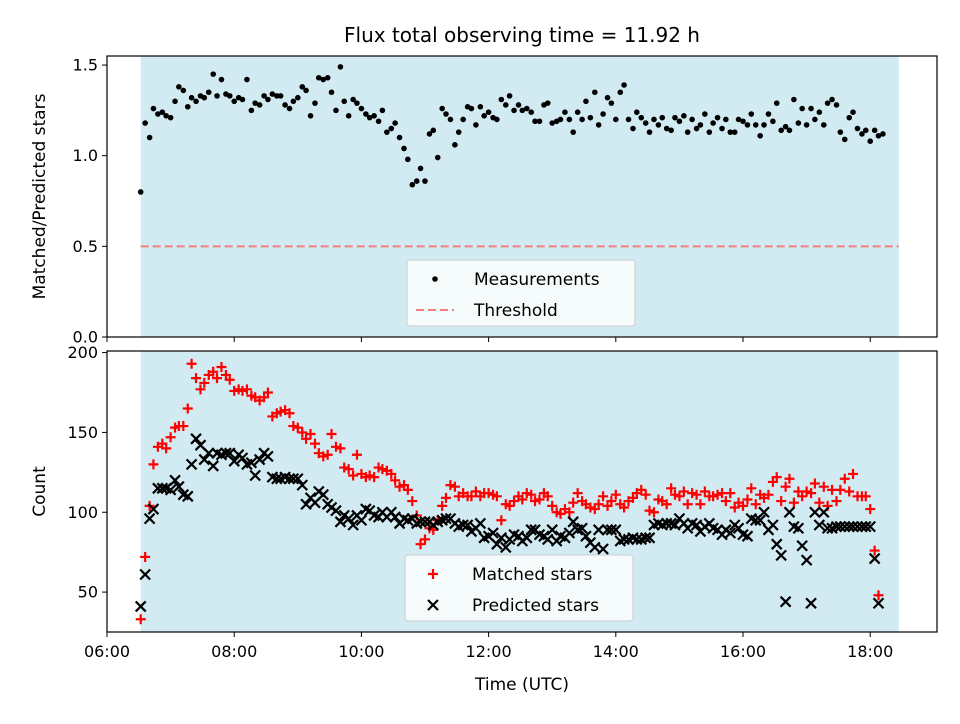 This screenshot has height=724, width=960. I want to click on legend-box, so click(519, 588).